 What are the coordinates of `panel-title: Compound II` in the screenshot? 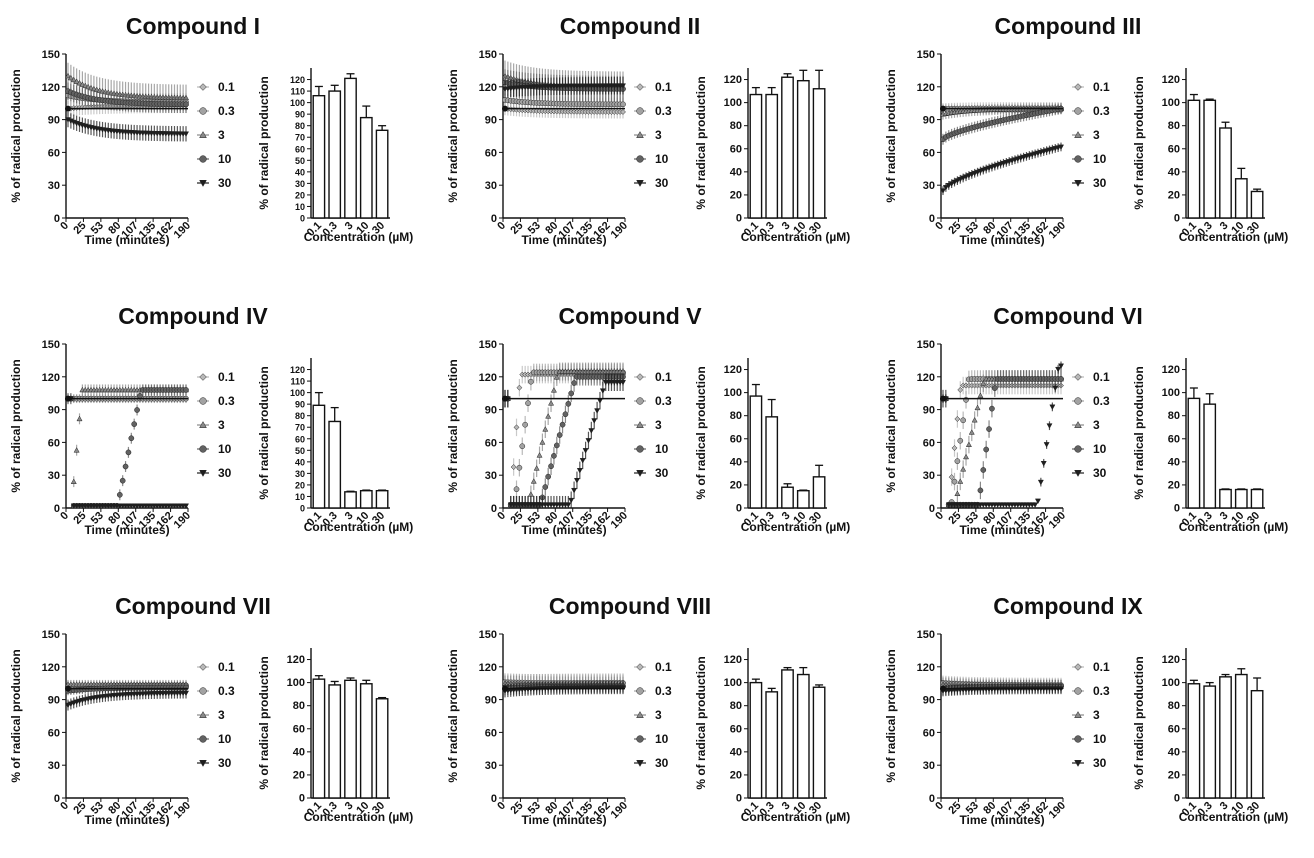 It's located at (630, 26).